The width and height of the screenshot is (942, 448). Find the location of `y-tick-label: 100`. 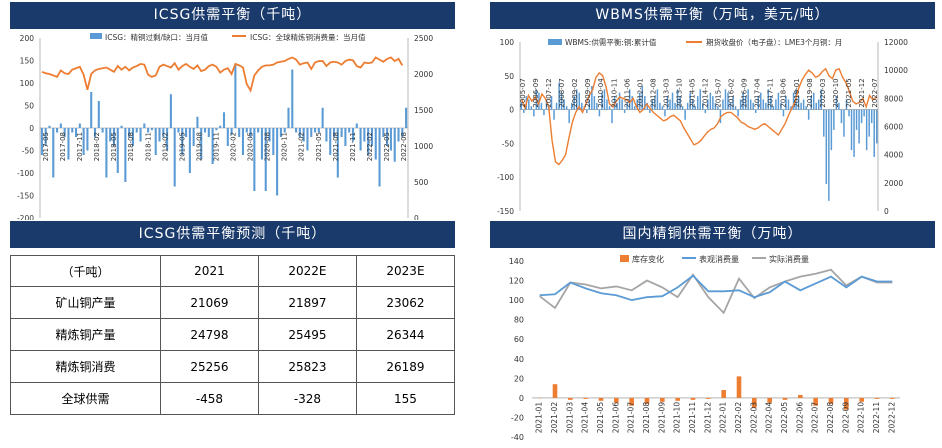

y-tick-label: 100 is located at coordinates (516, 300).